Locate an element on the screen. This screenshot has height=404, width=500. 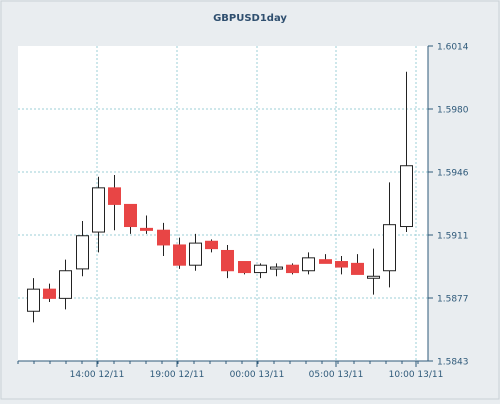
x-tick-label: 05:00 13/11 is located at coordinates (336, 375).